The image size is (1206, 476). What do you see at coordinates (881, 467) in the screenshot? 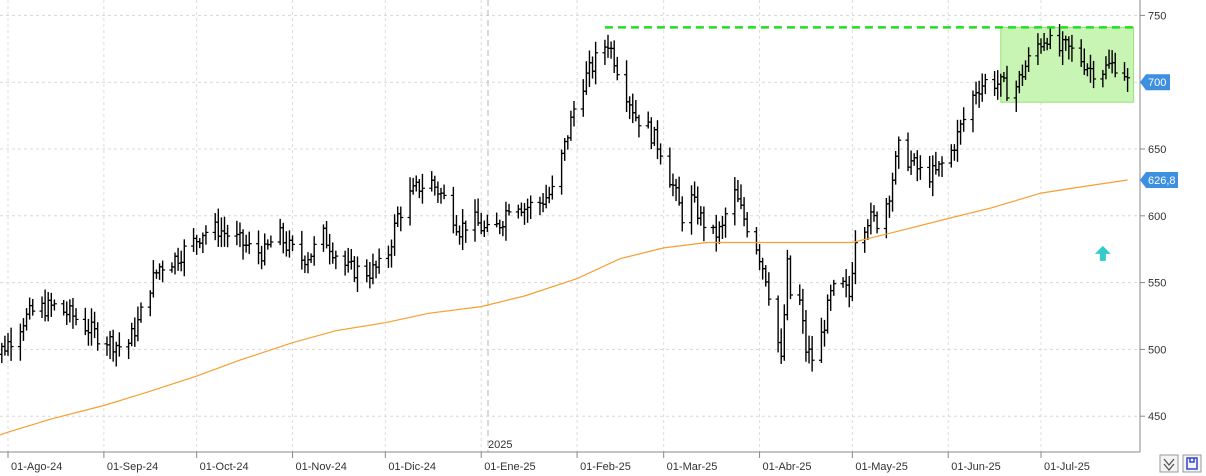
I see `x-tick-label: 01-May-25` at bounding box center [881, 467].